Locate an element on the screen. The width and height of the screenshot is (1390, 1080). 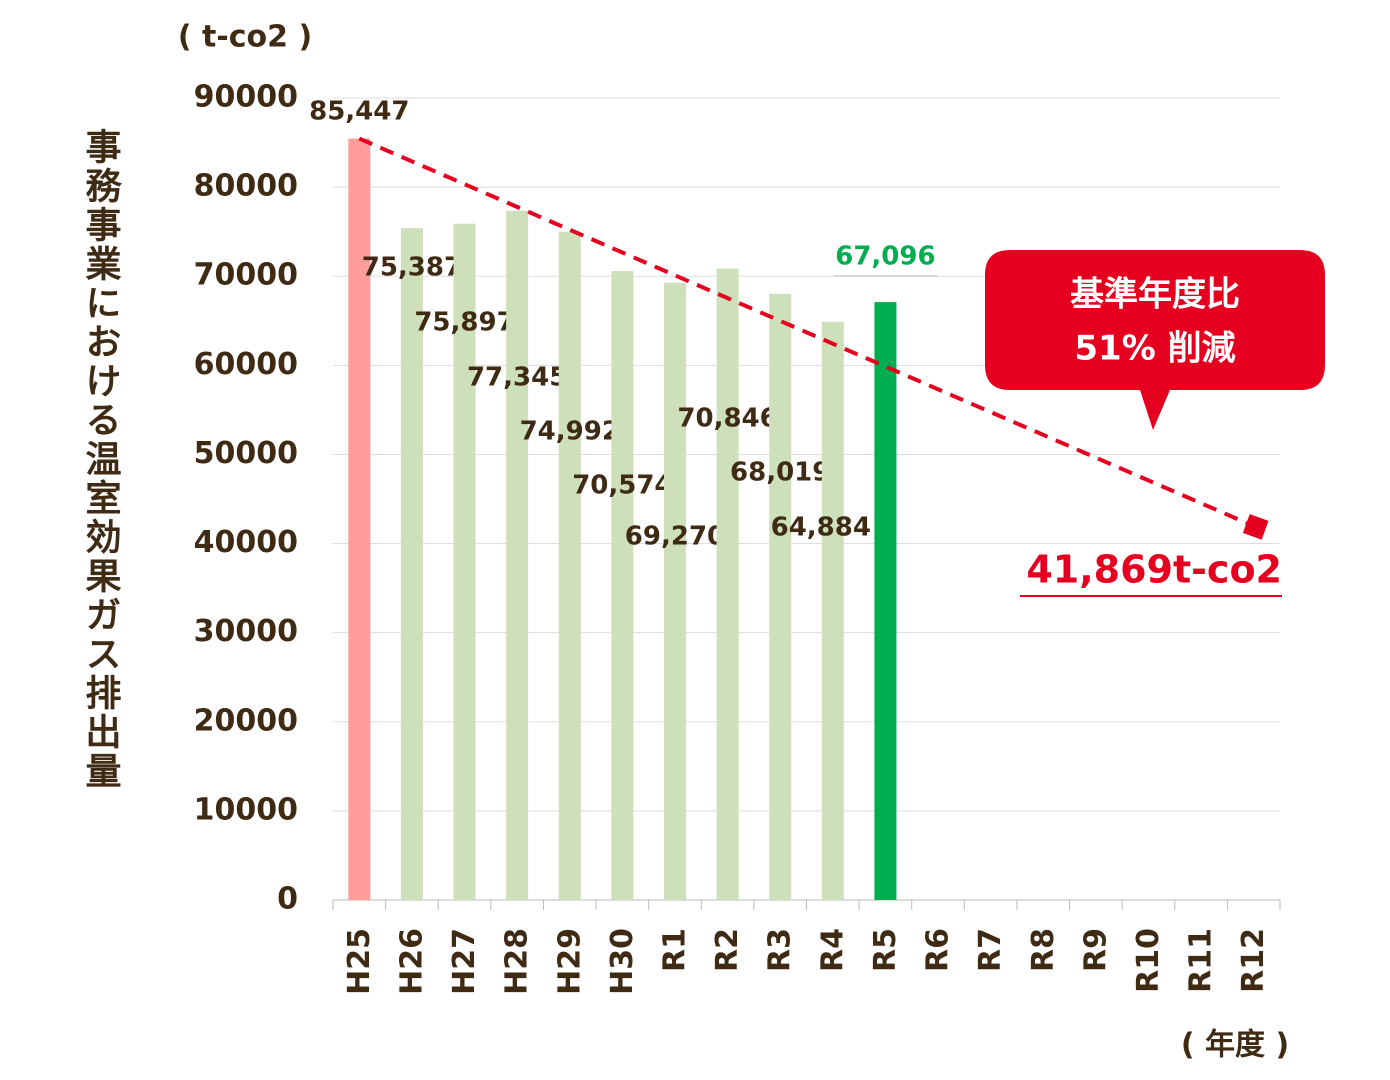
y-axis-title: 事務事業における温室効果ガス排出量 is located at coordinates (101, 459).